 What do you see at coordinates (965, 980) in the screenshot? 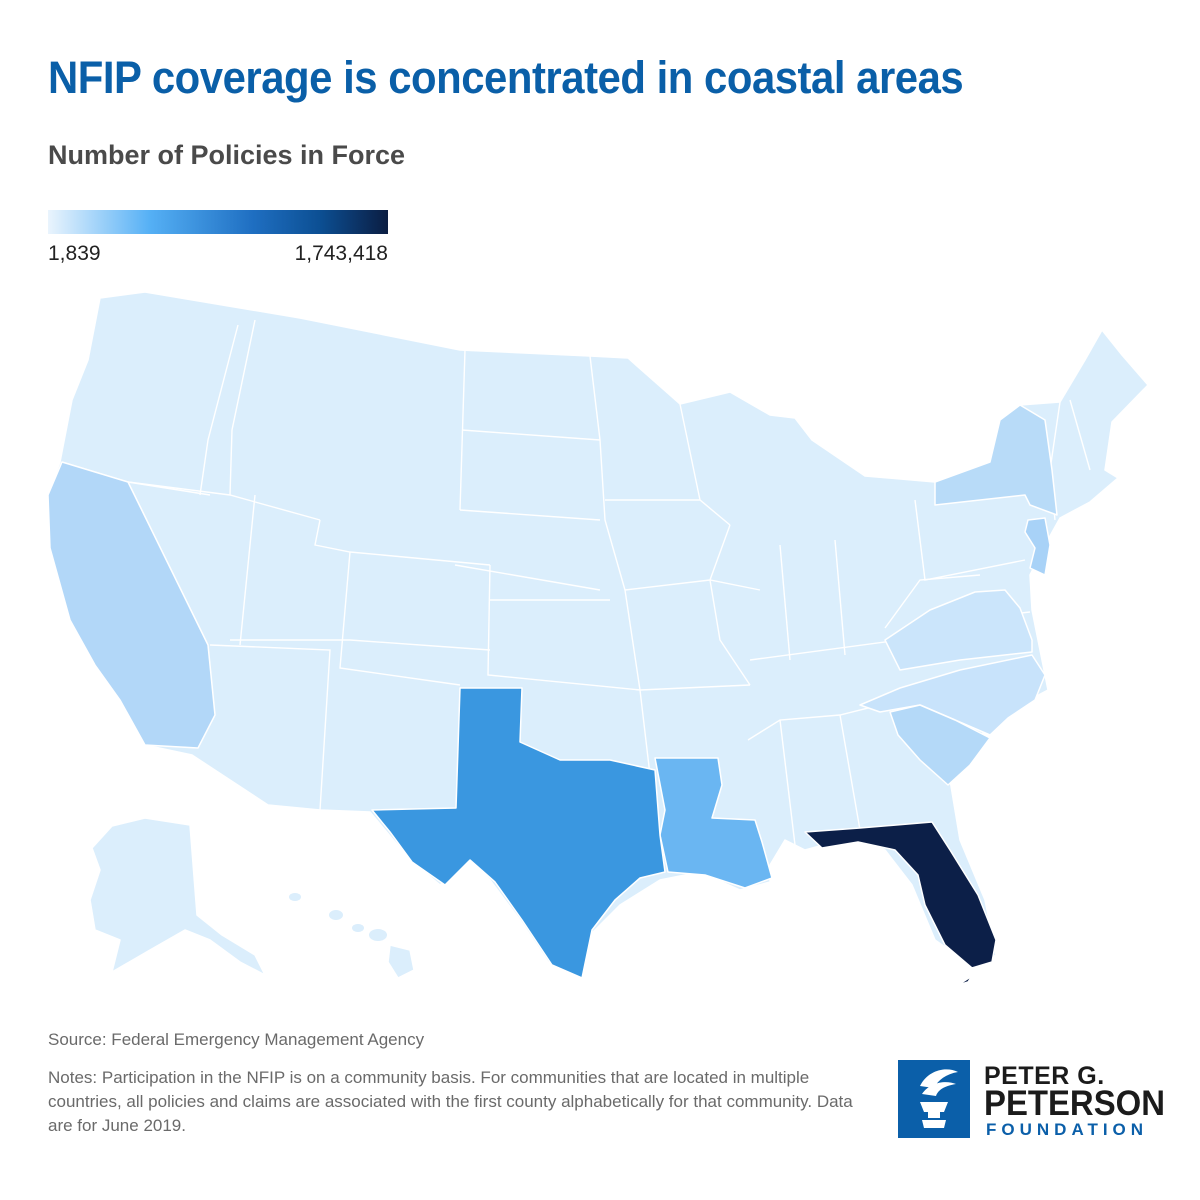
I see `florida-keys` at bounding box center [965, 980].